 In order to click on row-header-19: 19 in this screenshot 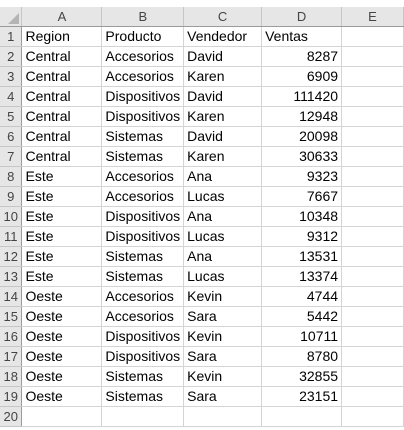, I will do `click(11, 396)`.